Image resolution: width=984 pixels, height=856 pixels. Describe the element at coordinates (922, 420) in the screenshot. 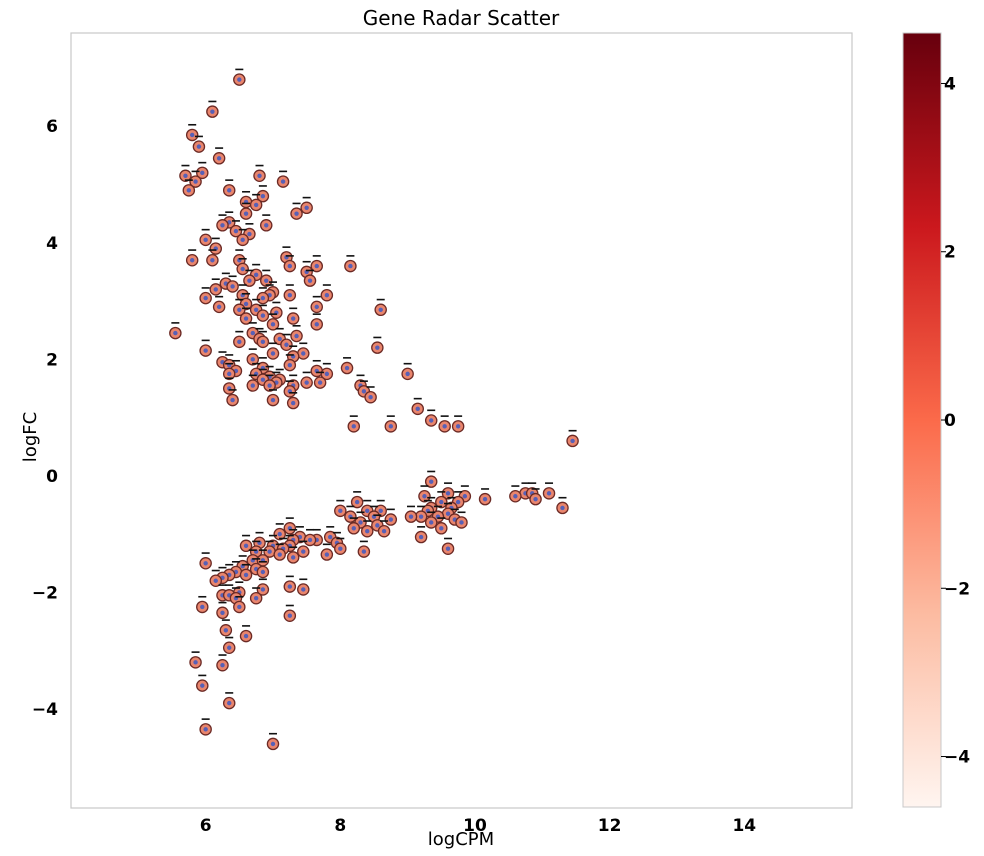

I see `colorbar` at that location.